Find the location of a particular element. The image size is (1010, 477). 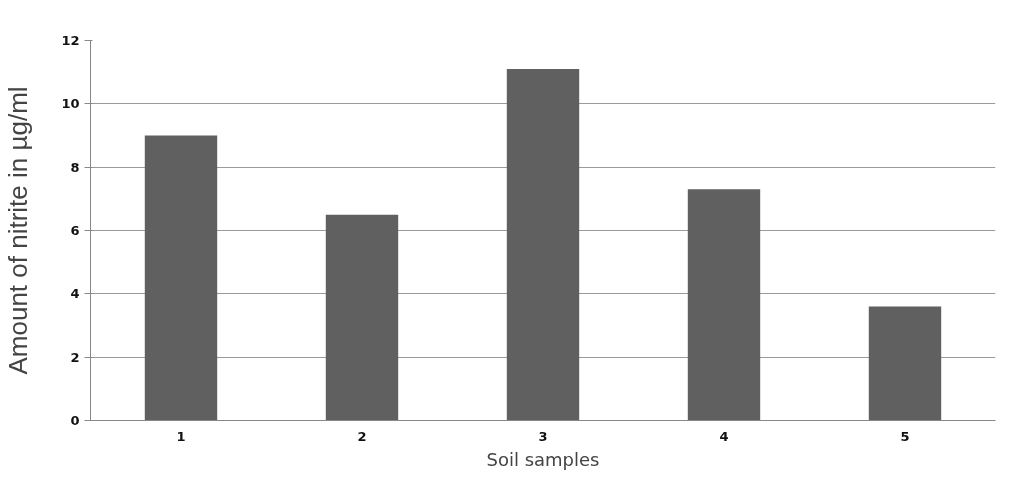

x-tick-label: 4 is located at coordinates (724, 436).